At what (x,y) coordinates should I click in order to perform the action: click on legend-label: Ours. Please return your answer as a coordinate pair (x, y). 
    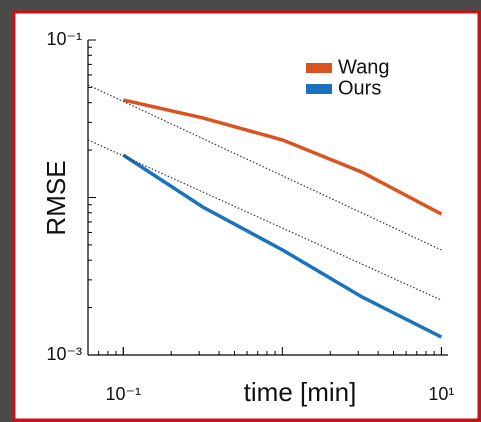
    Looking at the image, I should click on (359, 88).